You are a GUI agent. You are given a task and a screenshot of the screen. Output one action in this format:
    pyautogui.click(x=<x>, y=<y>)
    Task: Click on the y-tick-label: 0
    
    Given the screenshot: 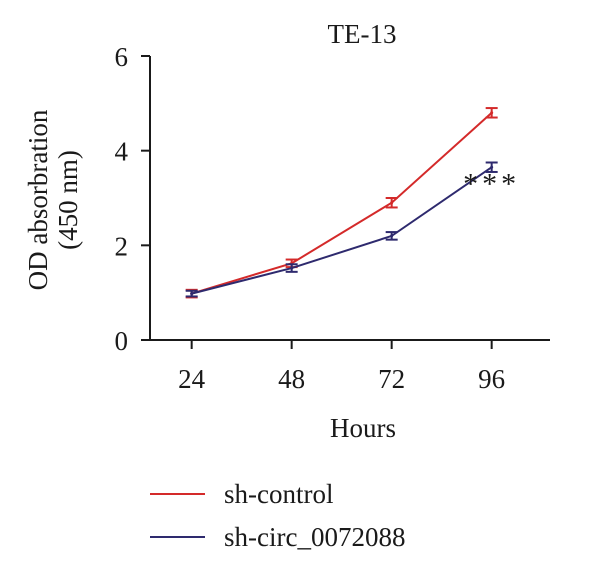 What is the action you would take?
    pyautogui.click(x=122, y=341)
    